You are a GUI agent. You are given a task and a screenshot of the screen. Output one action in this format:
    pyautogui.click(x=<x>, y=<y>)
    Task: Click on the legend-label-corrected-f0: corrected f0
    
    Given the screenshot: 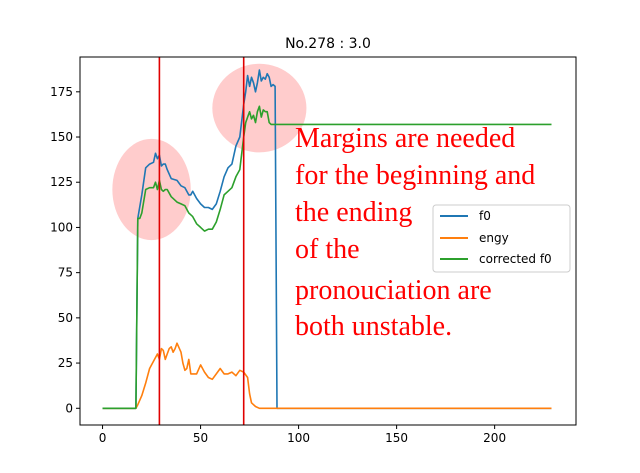 What is the action you would take?
    pyautogui.click(x=515, y=259)
    